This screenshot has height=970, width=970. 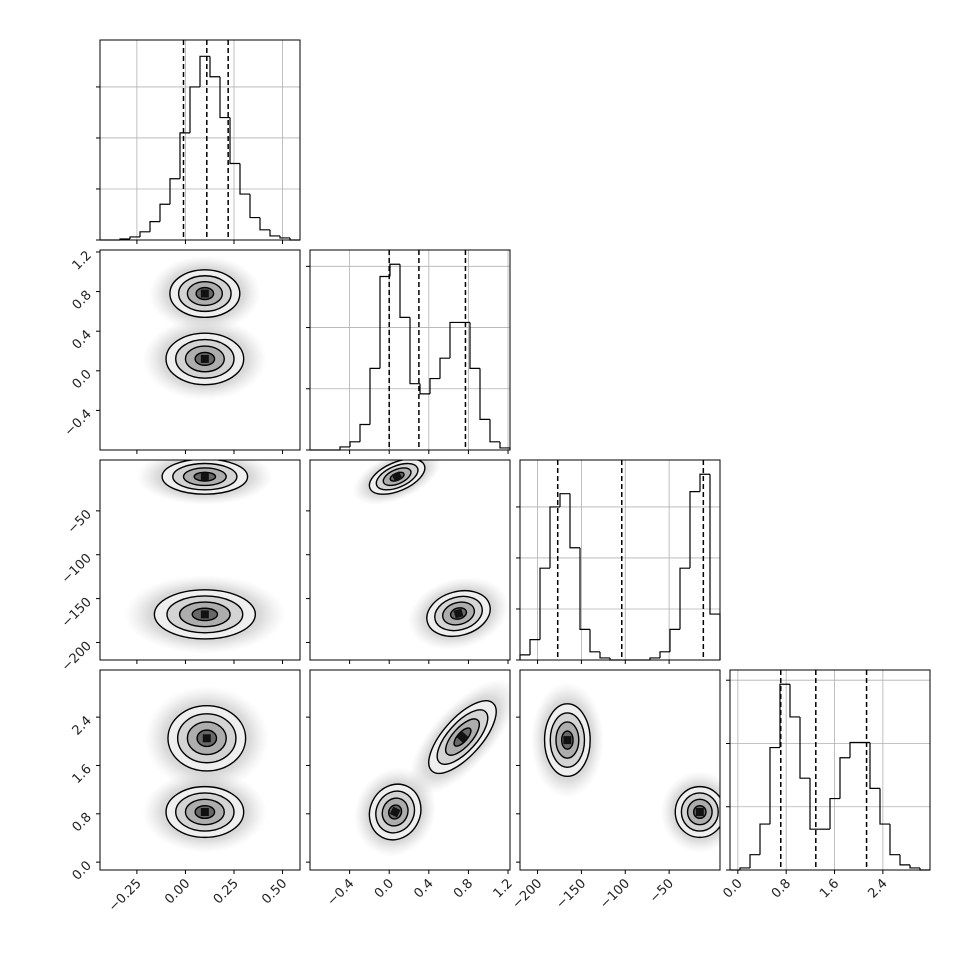 I want to click on x-tick-label: 1.6, so click(x=829, y=888).